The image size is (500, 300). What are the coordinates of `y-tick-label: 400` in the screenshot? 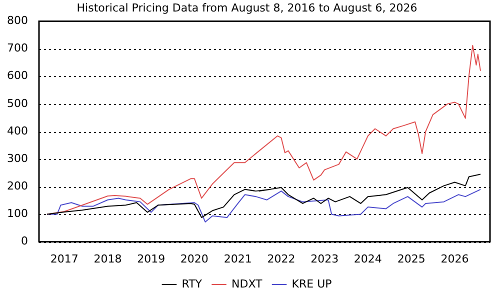 It's located at (17, 131).